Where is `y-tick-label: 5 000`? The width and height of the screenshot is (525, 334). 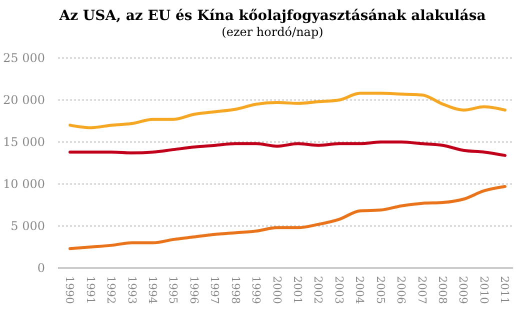 y-tick-label: 5 000 is located at coordinates (27, 226).